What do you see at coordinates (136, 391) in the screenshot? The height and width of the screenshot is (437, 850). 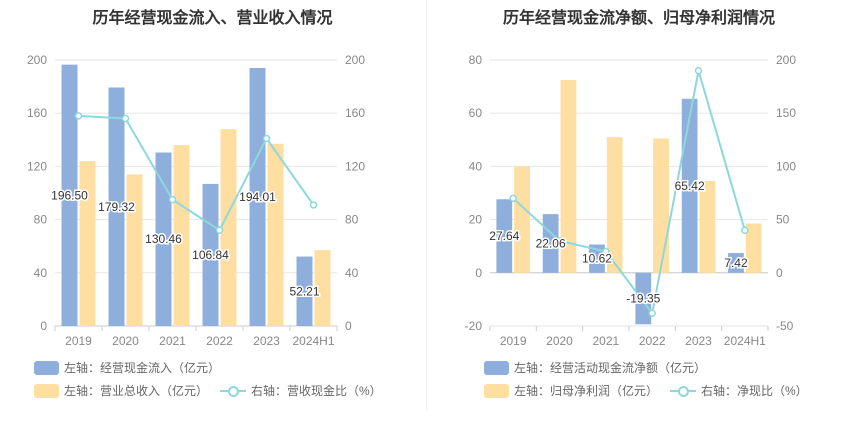 I see `legend-label: 左轴：营业总收入（亿元）` at bounding box center [136, 391].